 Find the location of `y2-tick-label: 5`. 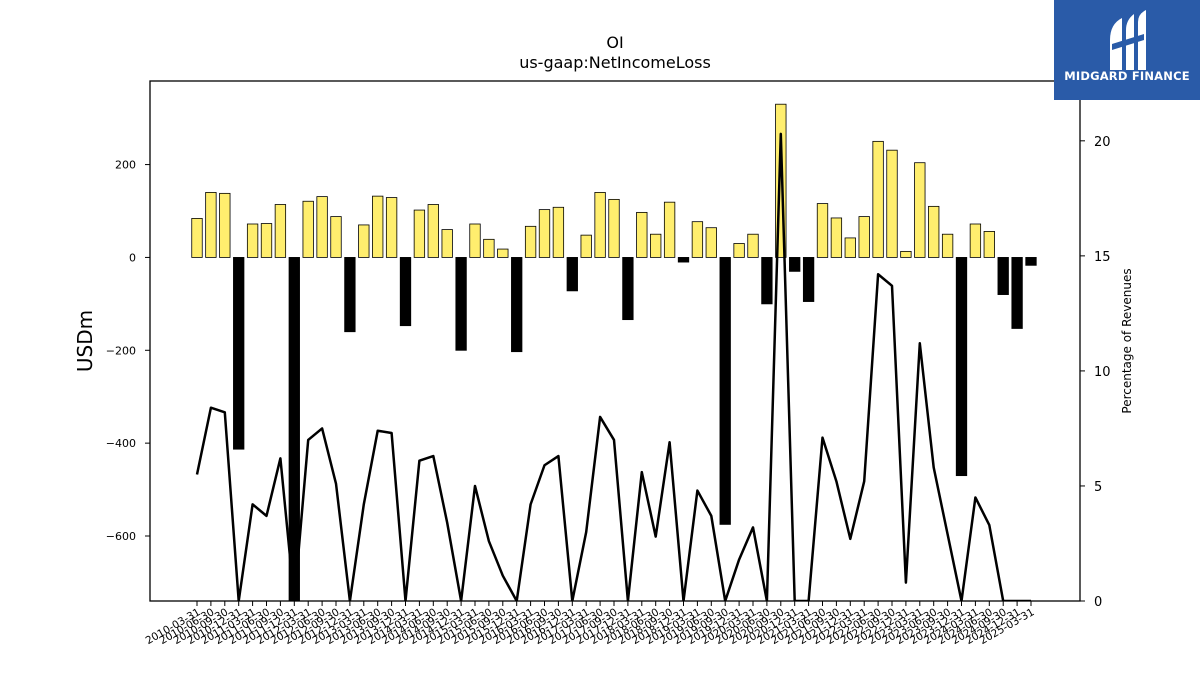

y2-tick-label: 5 is located at coordinates (1098, 487).